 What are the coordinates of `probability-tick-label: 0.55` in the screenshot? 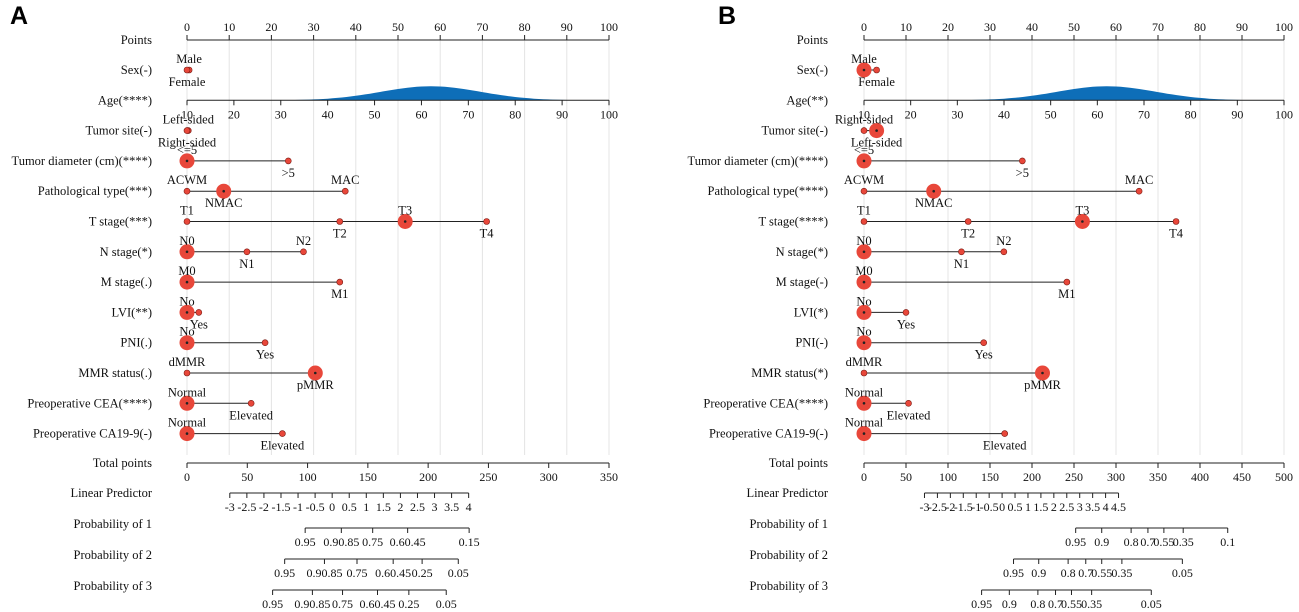 It's located at (1163, 542).